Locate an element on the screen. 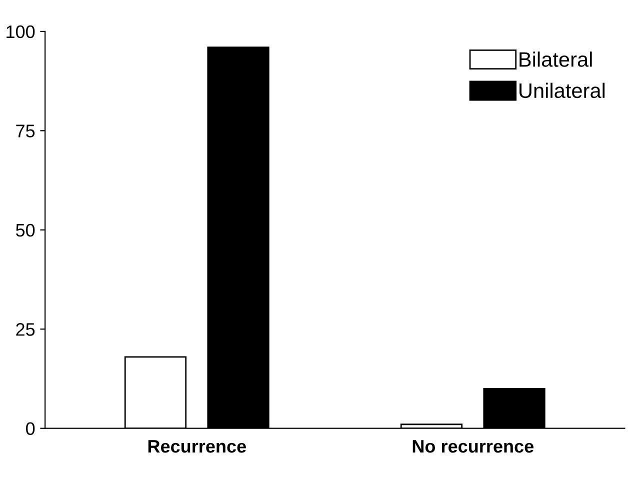 The width and height of the screenshot is (644, 484). legend-label: Bilateral is located at coordinates (556, 59).